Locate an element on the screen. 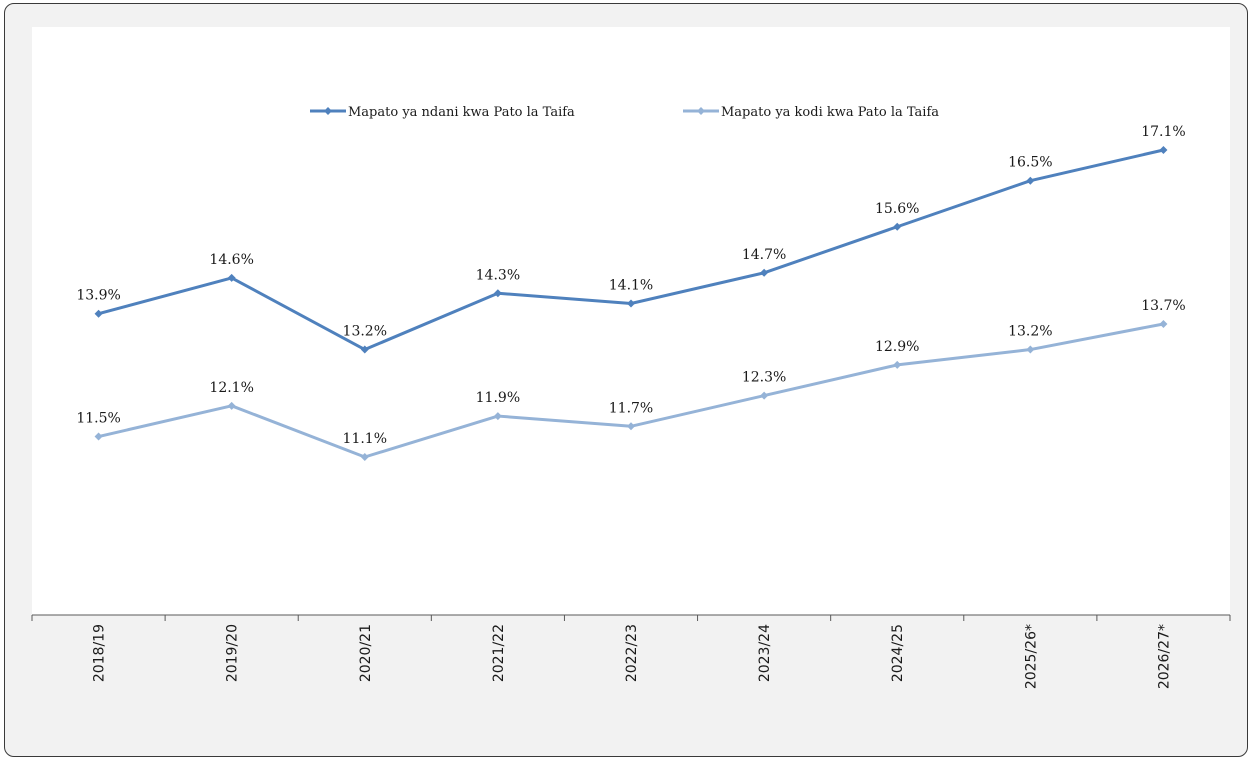 The height and width of the screenshot is (761, 1253). data-label: 11.5% is located at coordinates (98, 419).